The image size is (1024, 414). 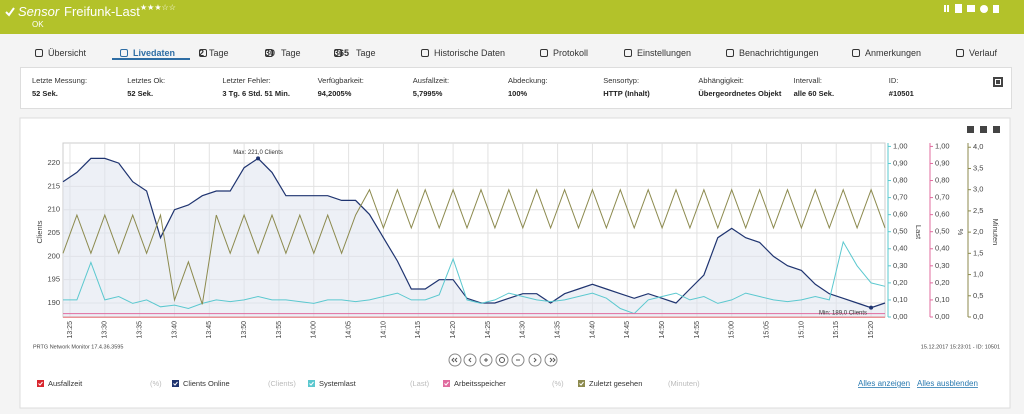 I want to click on legend-name: Systemlast, so click(x=338, y=383).